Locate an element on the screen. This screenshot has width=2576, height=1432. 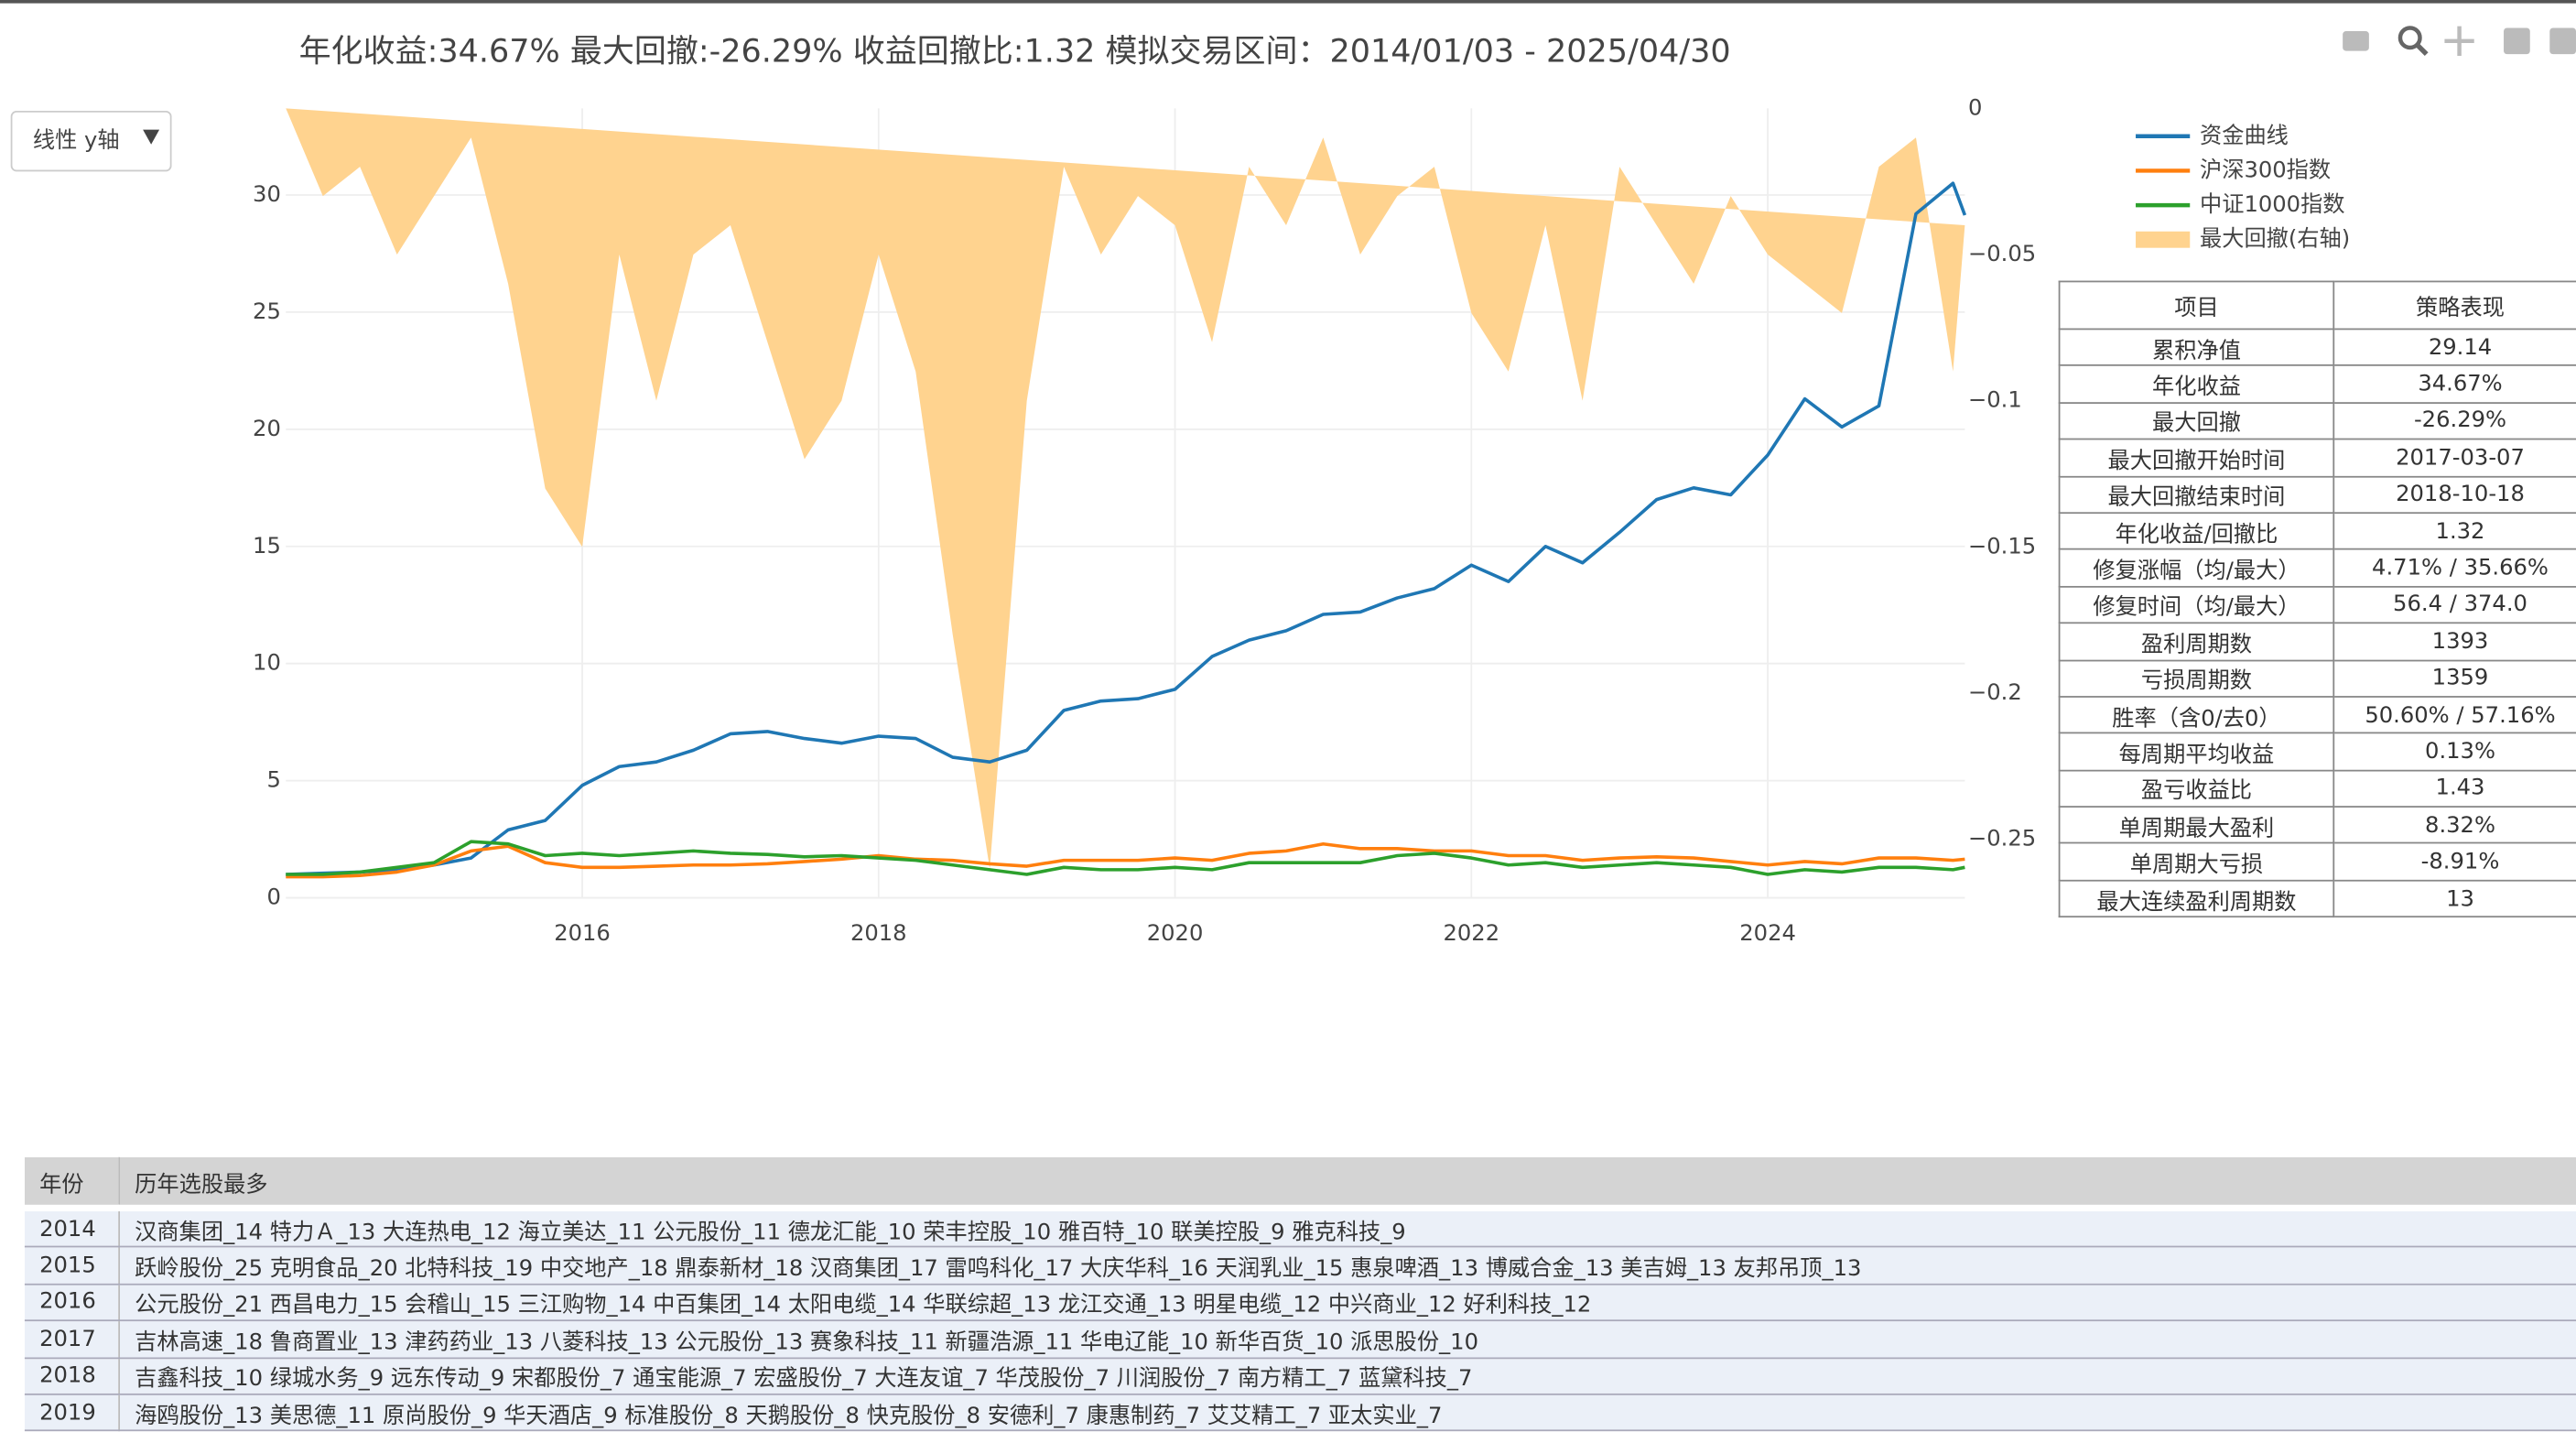
stats-row: 修复涨幅（均/最大） 4.71% / 35.66% is located at coordinates (2317, 568).